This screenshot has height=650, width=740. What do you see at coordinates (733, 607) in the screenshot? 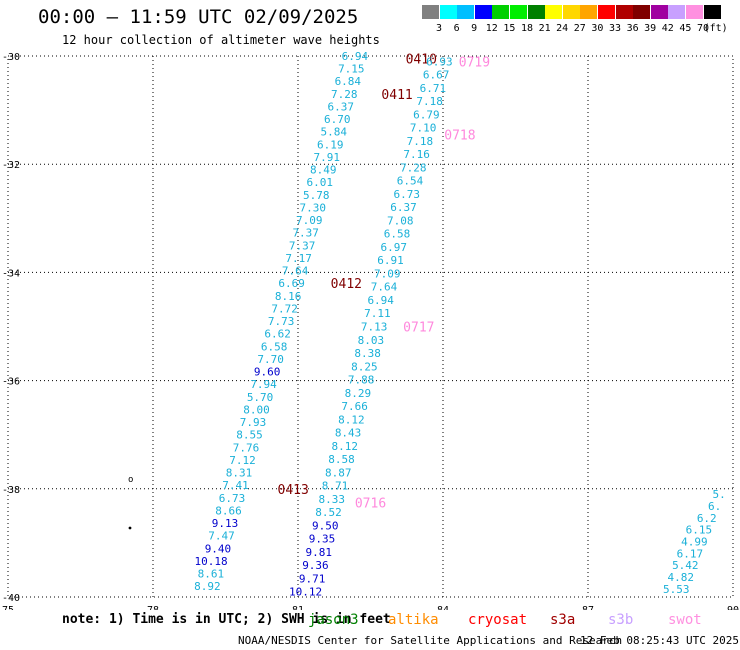
I see `lon-tick-label: 90` at bounding box center [733, 607].